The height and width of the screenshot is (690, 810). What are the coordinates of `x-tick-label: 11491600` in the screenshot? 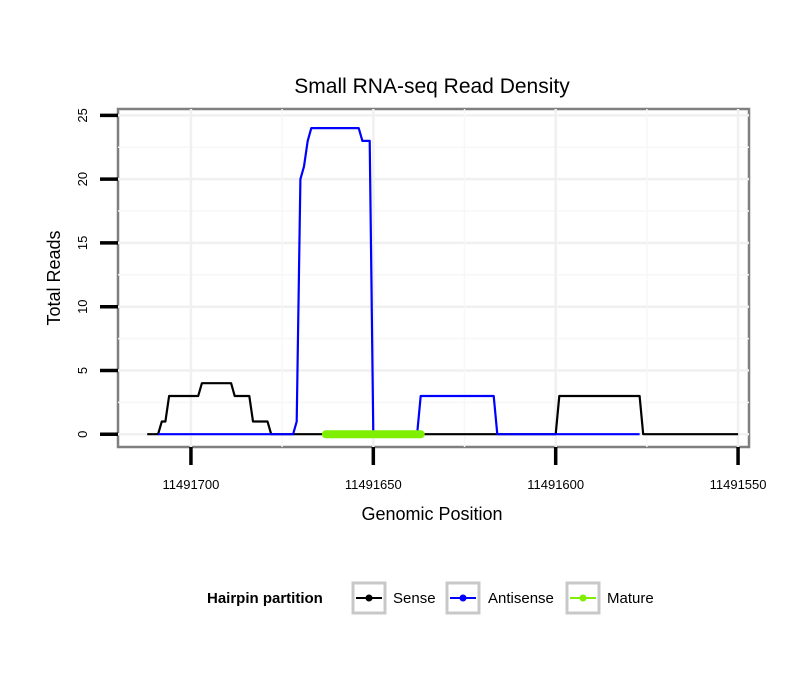 It's located at (555, 484).